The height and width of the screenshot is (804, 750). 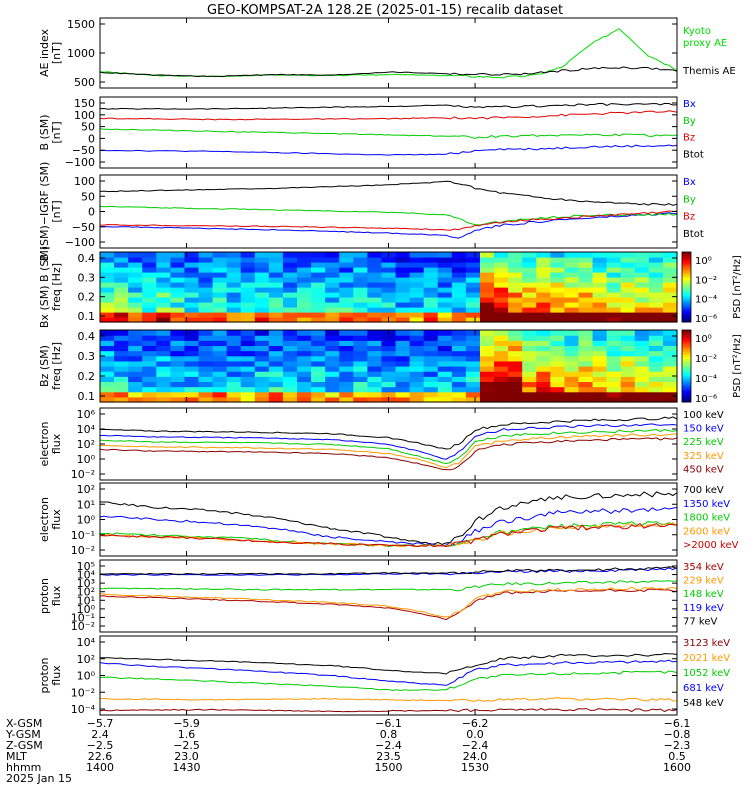 What do you see at coordinates (475, 723) in the screenshot?
I see `x-axis-value: −6.2` at bounding box center [475, 723].